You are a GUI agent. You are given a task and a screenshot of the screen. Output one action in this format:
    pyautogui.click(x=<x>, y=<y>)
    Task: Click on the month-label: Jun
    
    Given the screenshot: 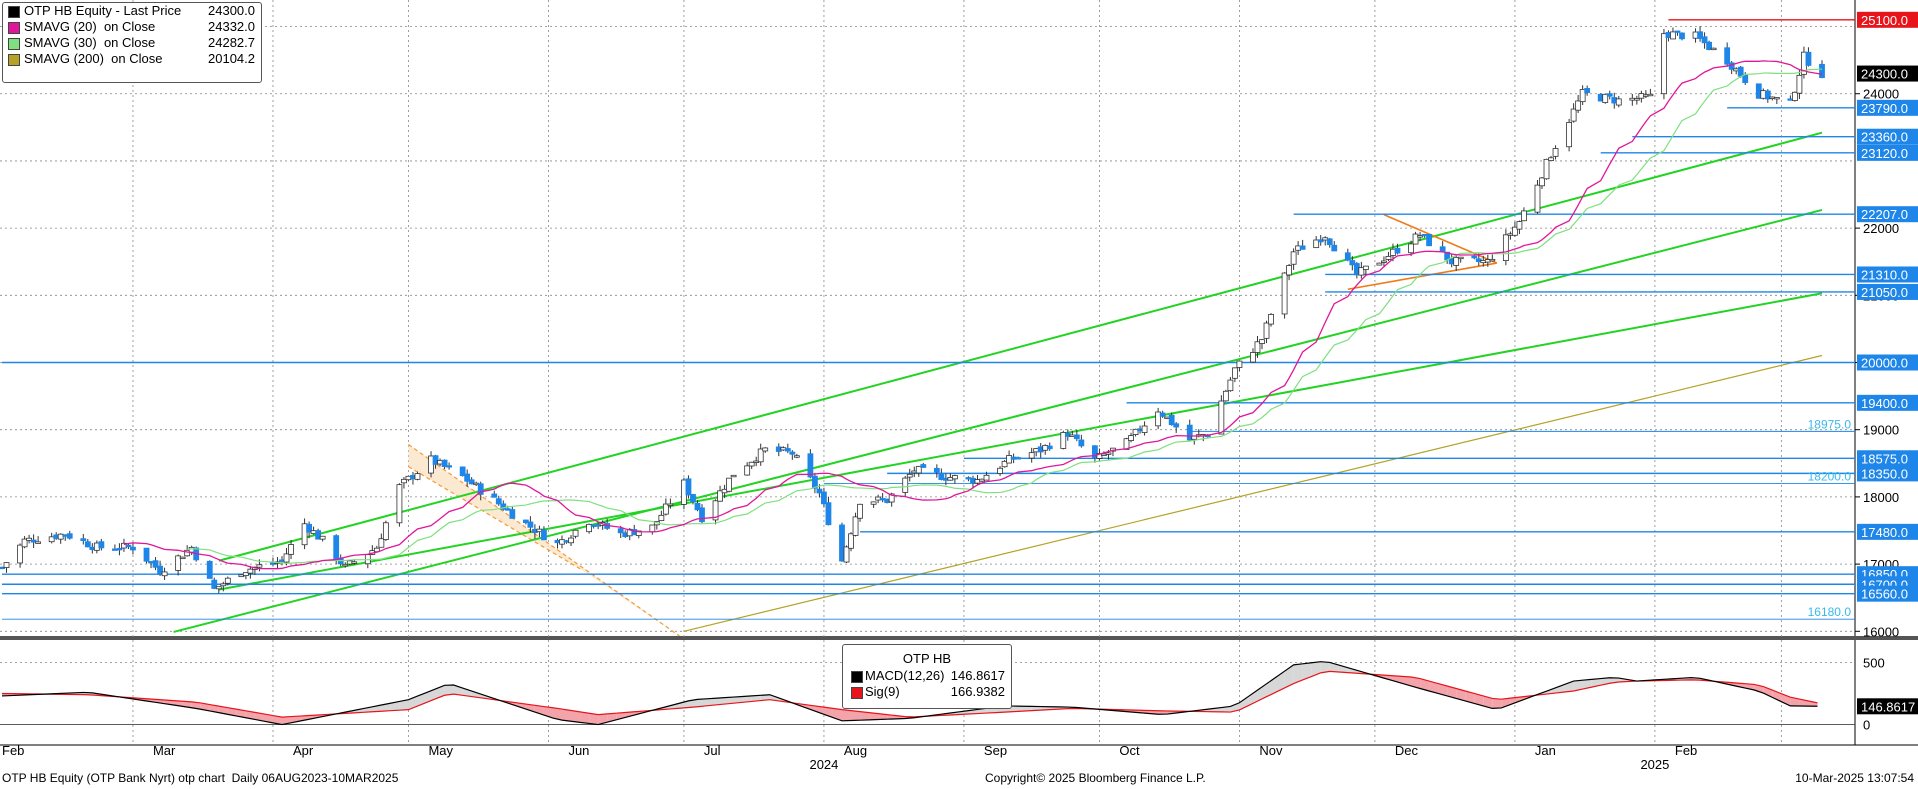 What is the action you would take?
    pyautogui.click(x=578, y=750)
    